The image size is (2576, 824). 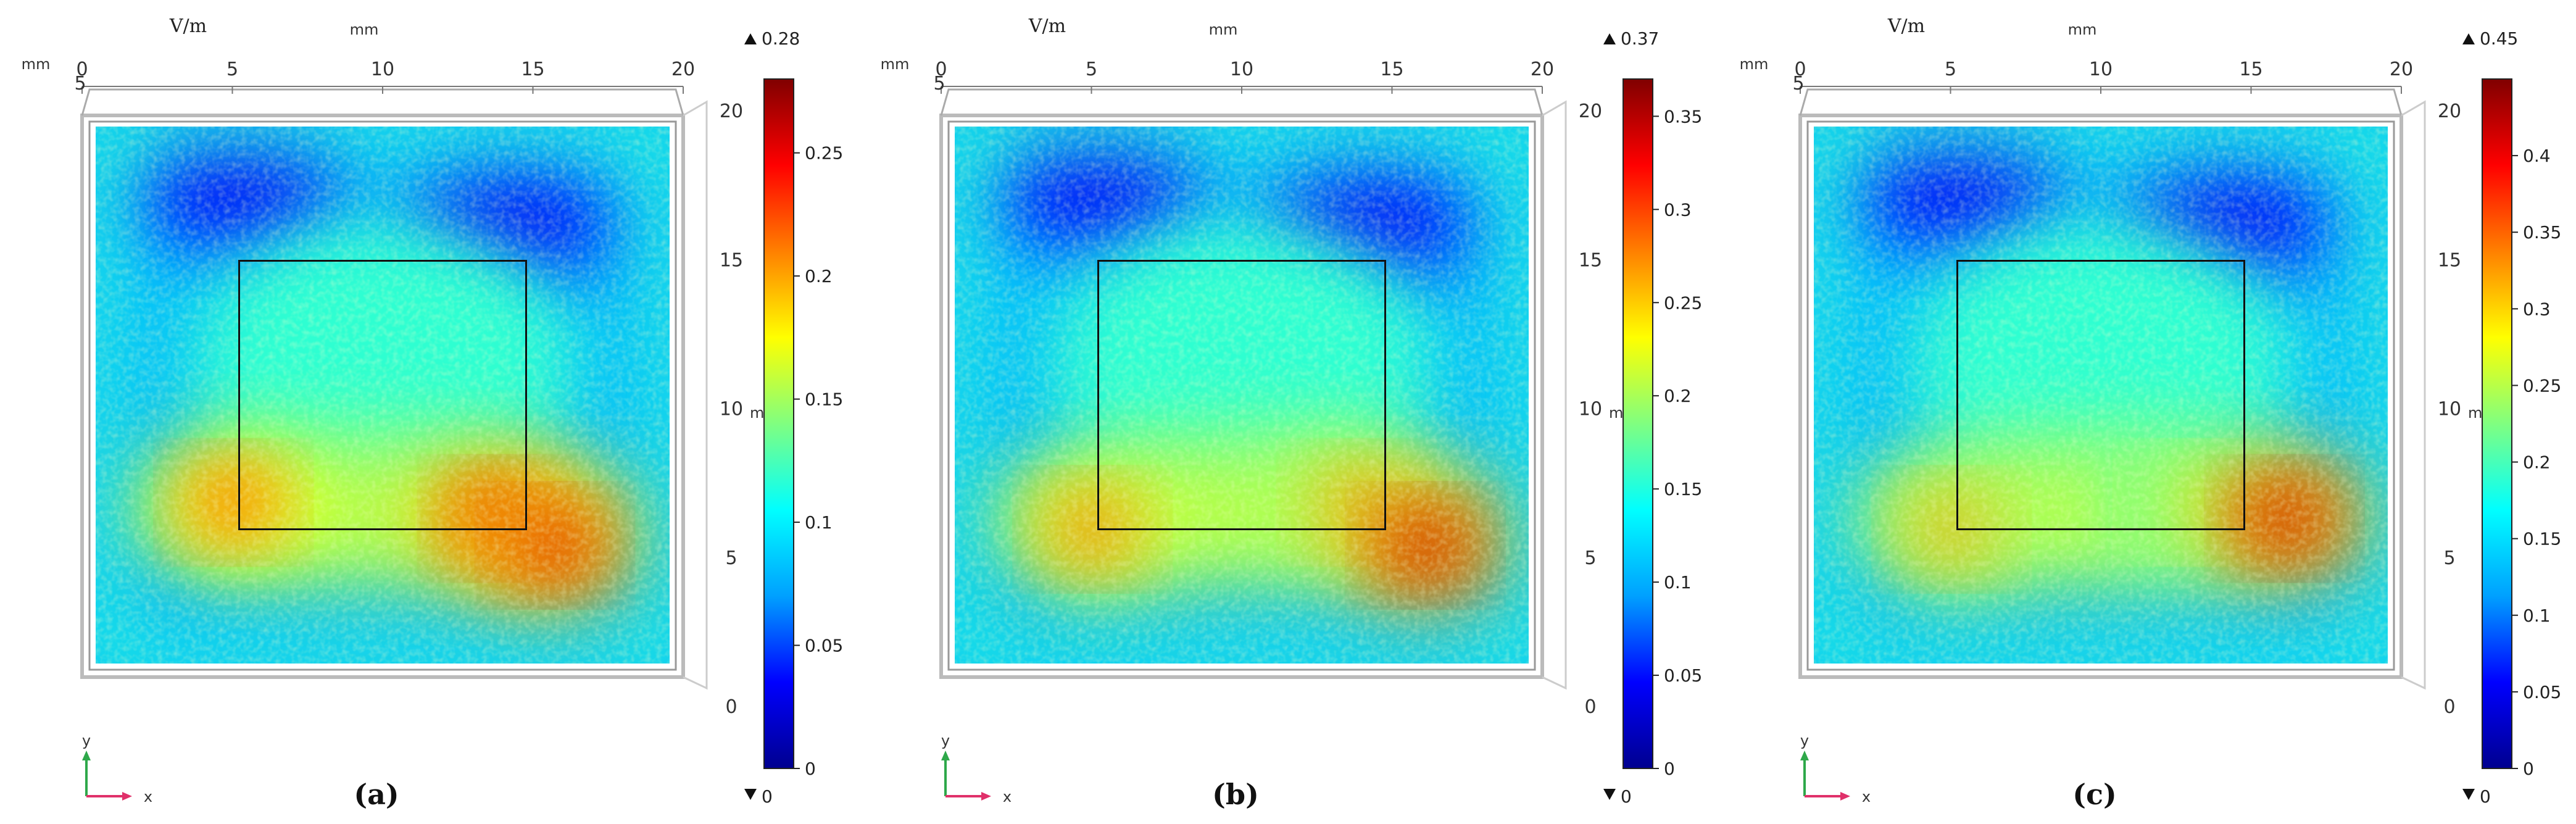 What do you see at coordinates (2449, 409) in the screenshot?
I see `right-axis-tick-label: 10` at bounding box center [2449, 409].